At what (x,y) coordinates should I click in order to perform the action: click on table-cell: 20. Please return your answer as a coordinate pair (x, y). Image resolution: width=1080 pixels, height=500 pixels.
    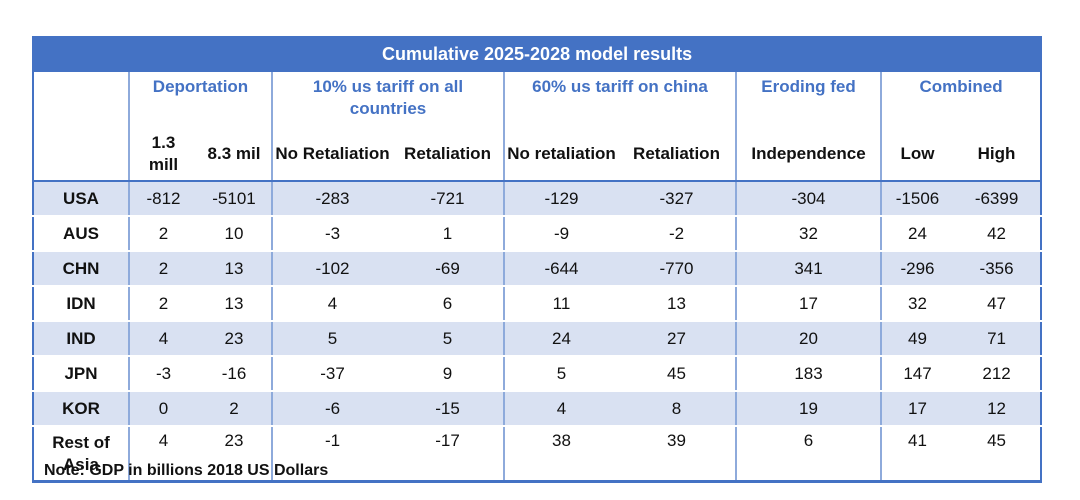
    Looking at the image, I should click on (808, 339).